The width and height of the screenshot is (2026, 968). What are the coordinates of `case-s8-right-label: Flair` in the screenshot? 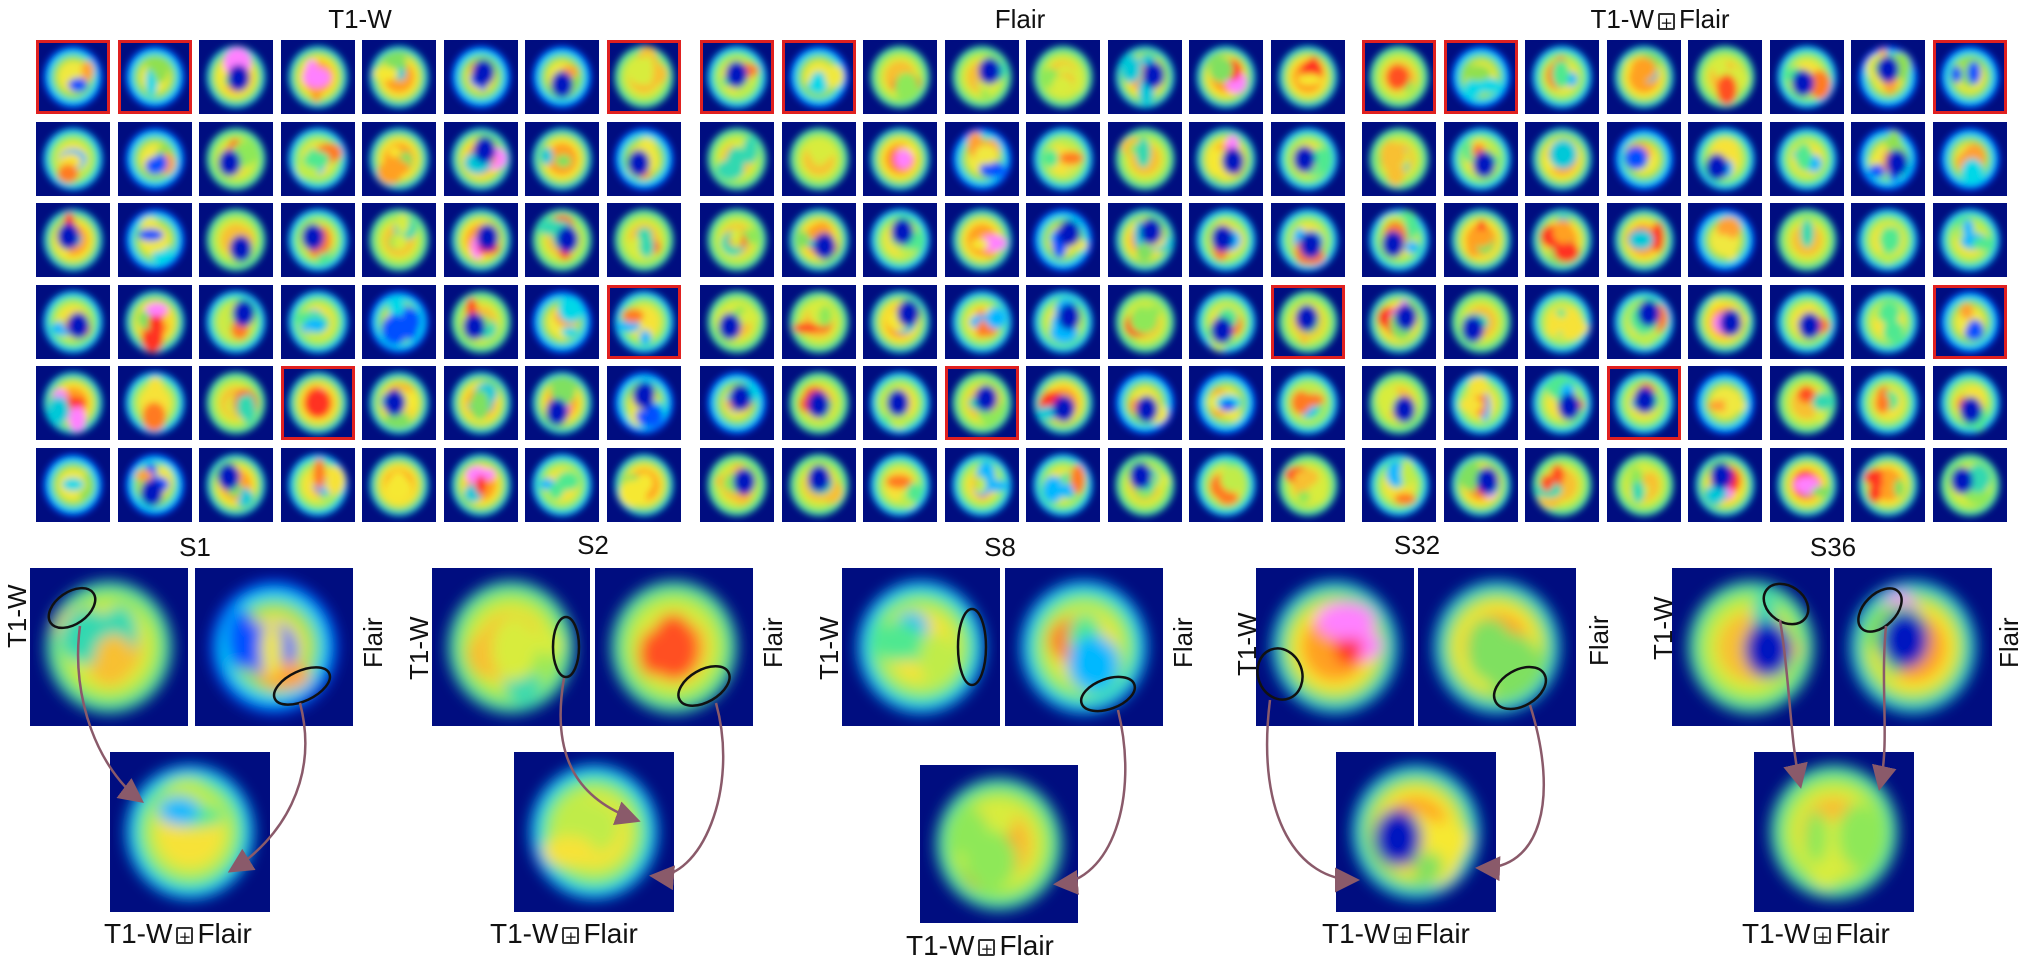 It's located at (1183, 642).